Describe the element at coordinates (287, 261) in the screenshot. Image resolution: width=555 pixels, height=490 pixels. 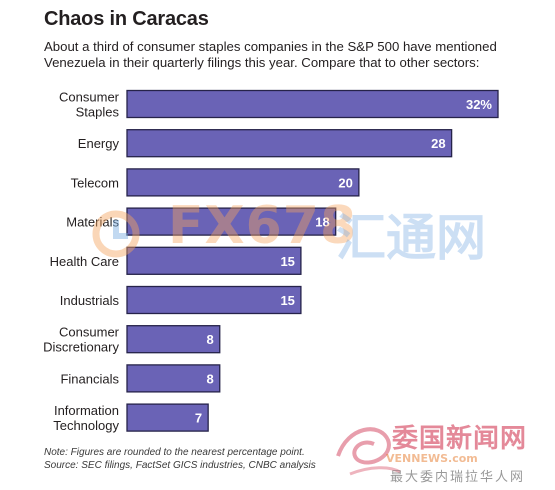
I see `bar-value-label-4: 15` at that location.